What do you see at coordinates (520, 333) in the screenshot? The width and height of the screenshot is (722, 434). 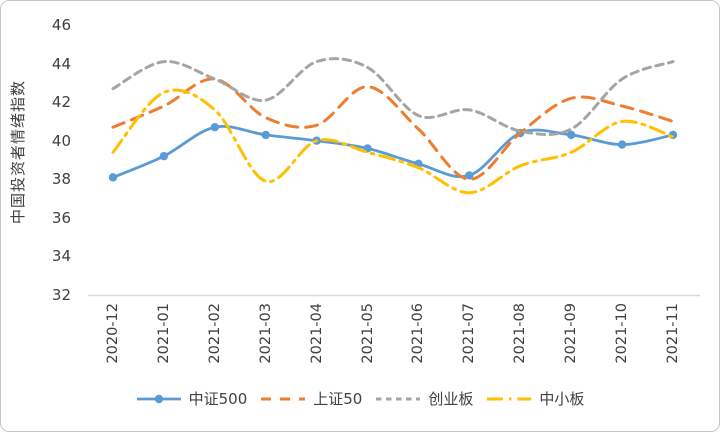 I see `x-tick-label: 2021-08` at bounding box center [520, 333].